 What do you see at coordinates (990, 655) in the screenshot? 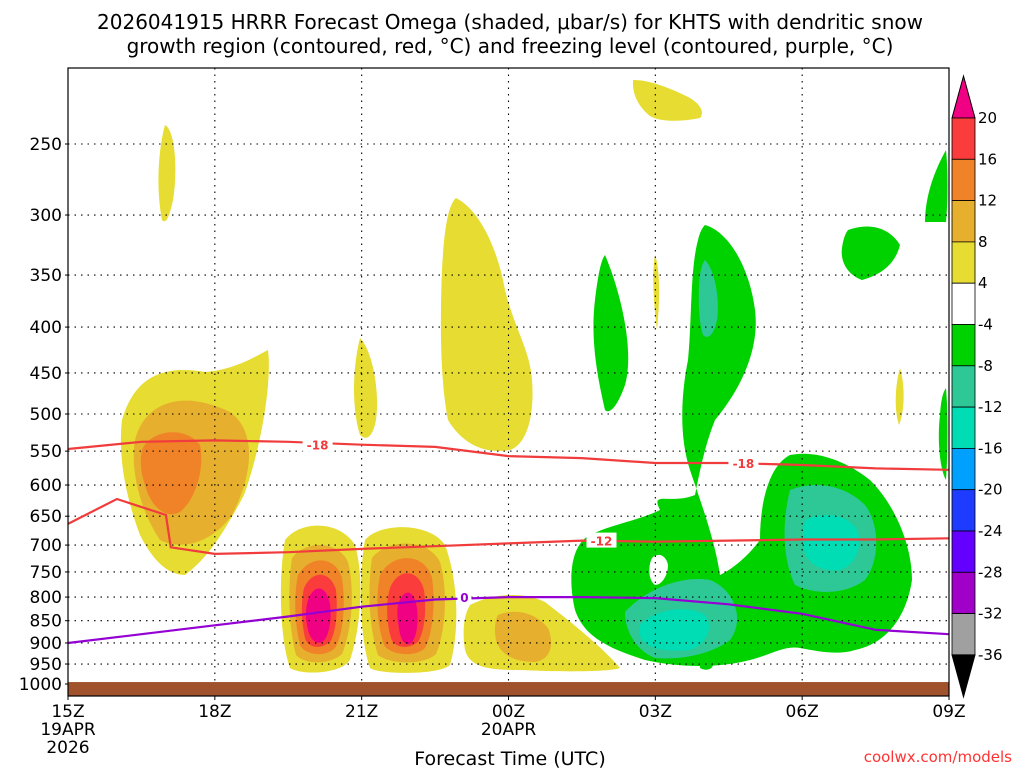
I see `colorbar-label--36: -36` at bounding box center [990, 655].